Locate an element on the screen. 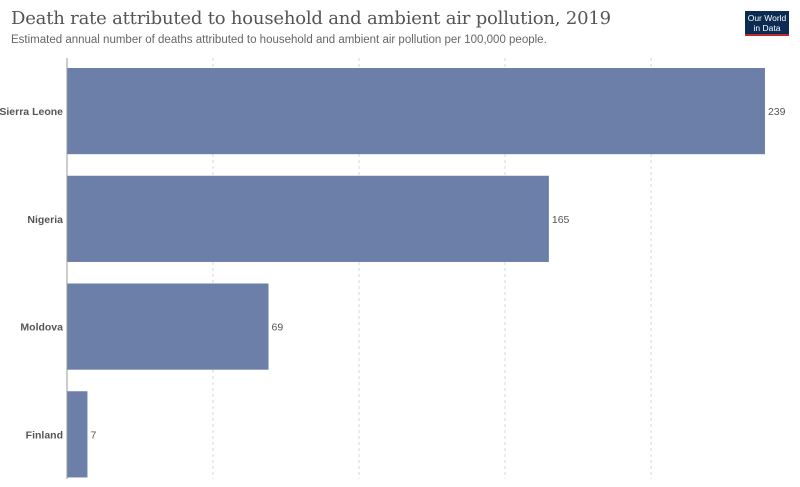  category-label: Moldova is located at coordinates (41, 328).